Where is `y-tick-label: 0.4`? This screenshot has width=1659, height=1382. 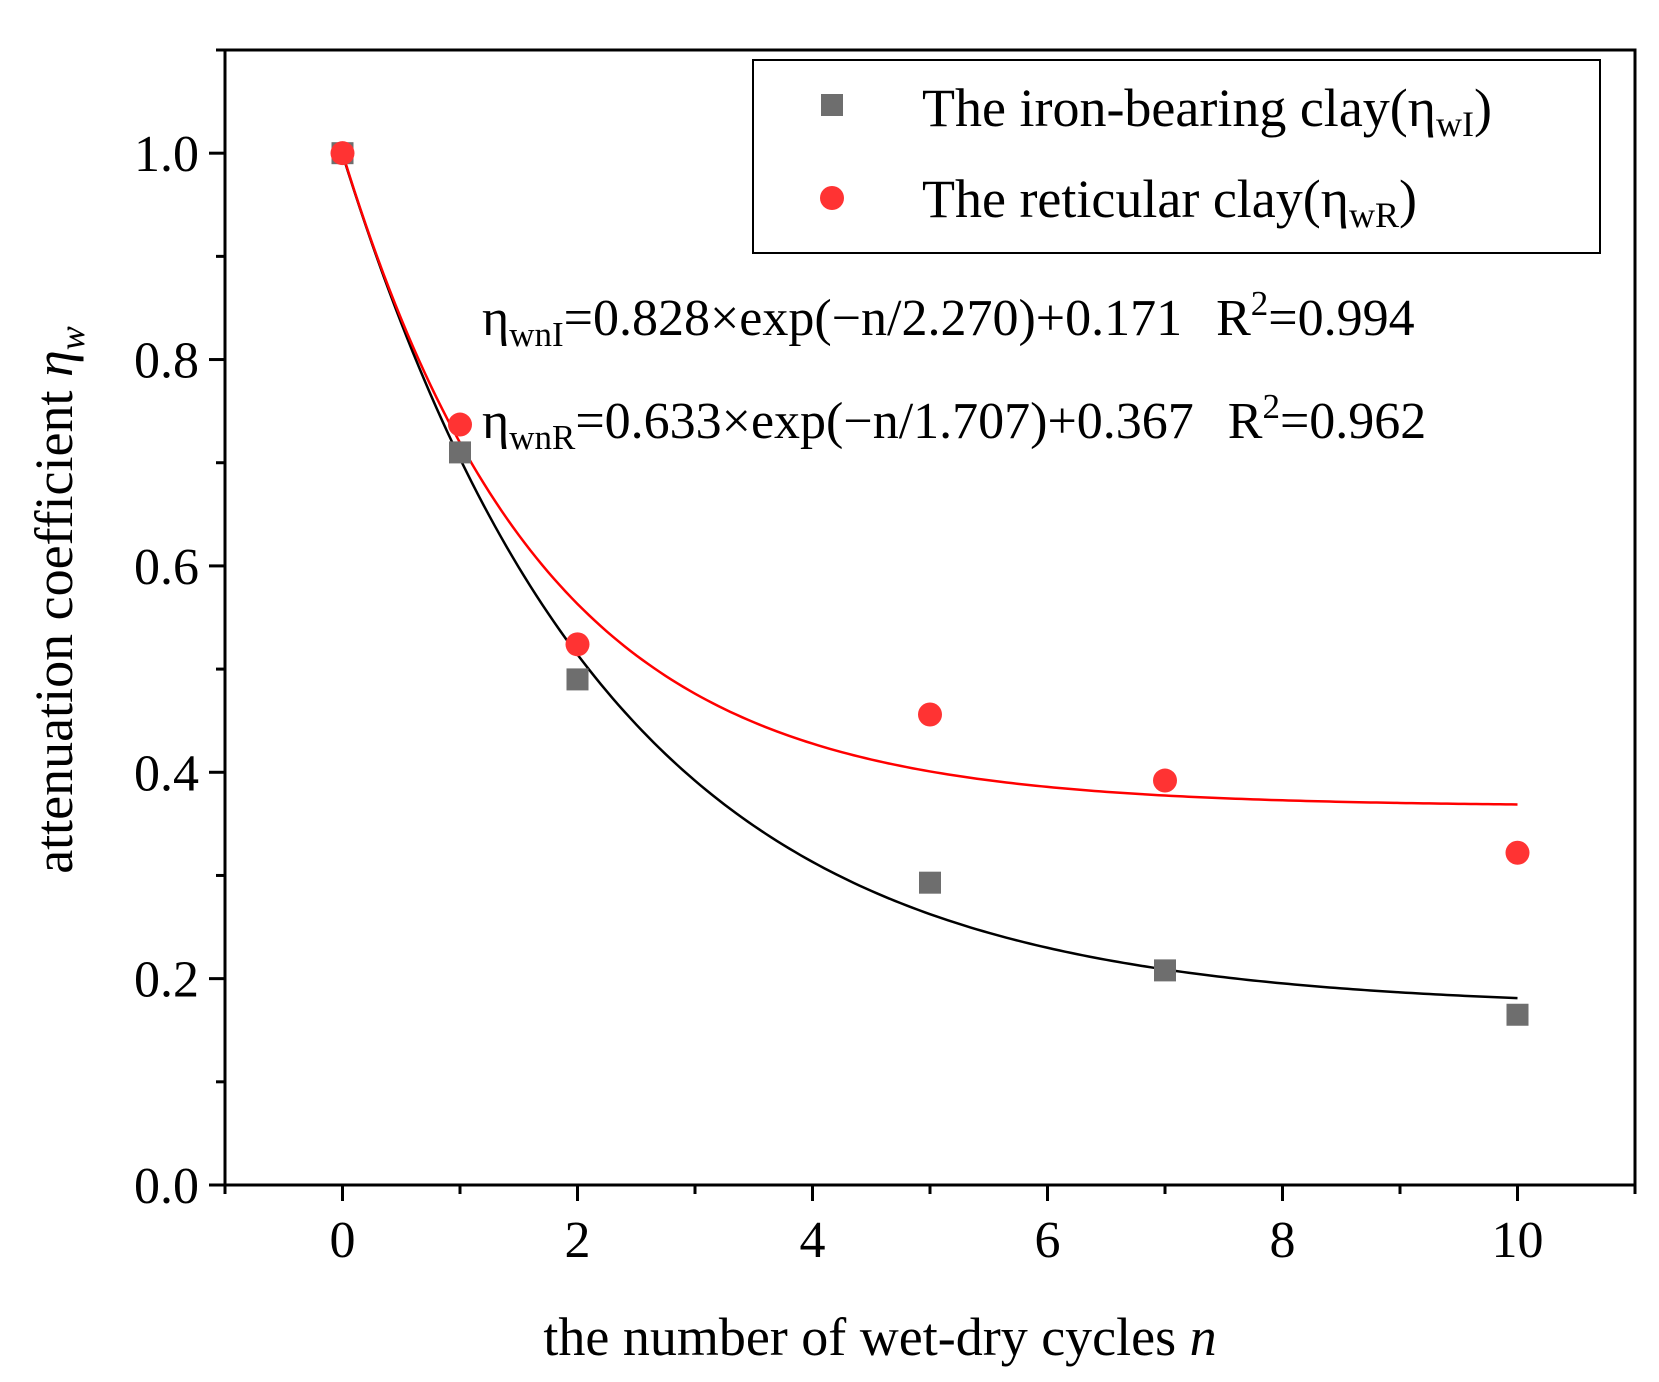
y-tick-label: 0.4 is located at coordinates (166, 773).